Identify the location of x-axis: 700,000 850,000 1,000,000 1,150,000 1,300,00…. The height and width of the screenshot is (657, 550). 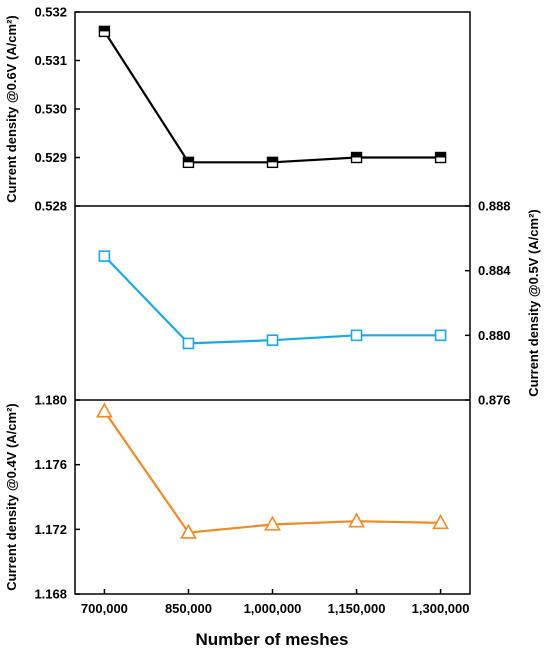
(275, 602).